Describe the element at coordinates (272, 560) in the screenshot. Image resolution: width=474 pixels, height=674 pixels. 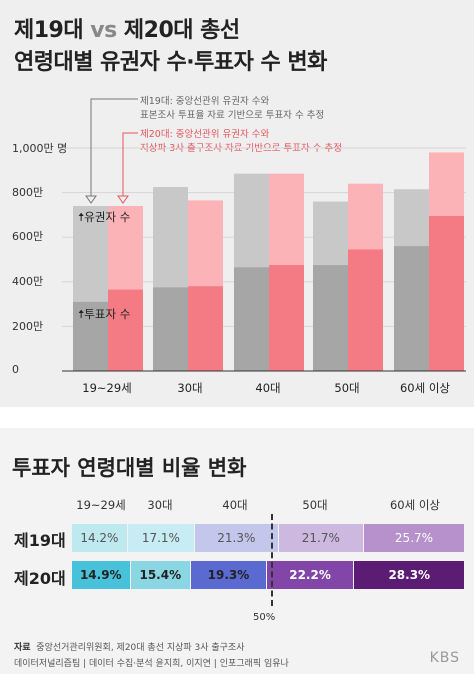
I see `fifty-line` at that location.